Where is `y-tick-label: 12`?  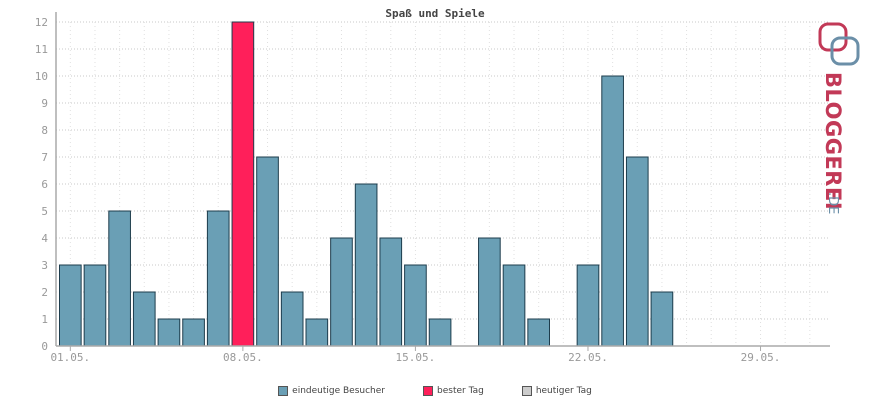 y-tick-label: 12 is located at coordinates (41, 22).